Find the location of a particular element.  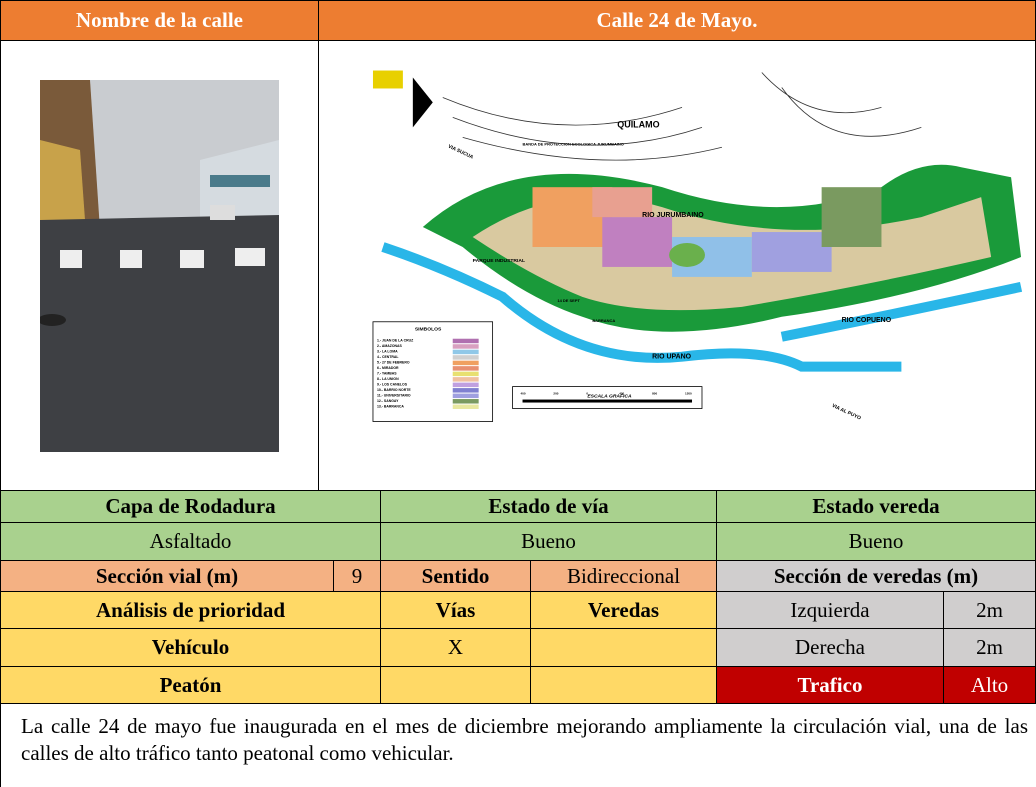

table-cell: Trafico is located at coordinates (830, 685).